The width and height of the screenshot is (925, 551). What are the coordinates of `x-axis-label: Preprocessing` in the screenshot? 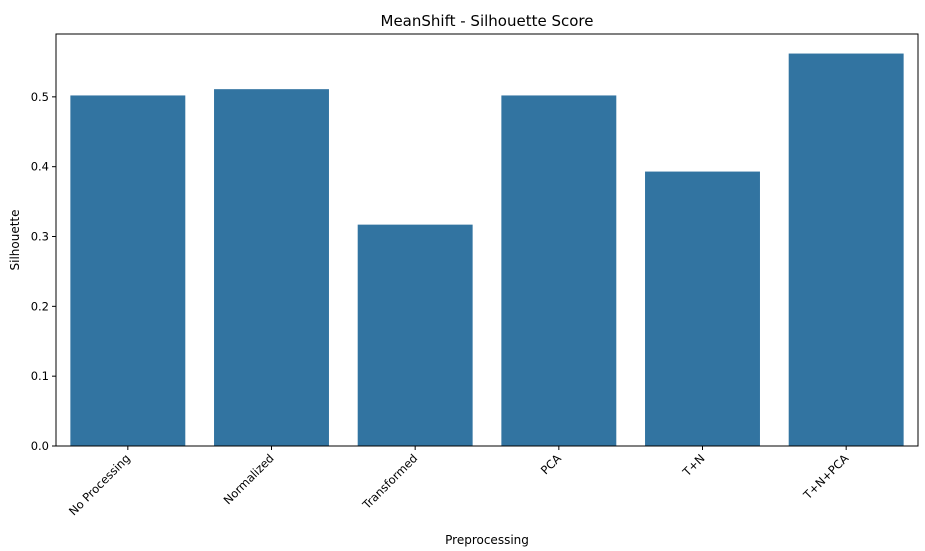 It's located at (487, 540).